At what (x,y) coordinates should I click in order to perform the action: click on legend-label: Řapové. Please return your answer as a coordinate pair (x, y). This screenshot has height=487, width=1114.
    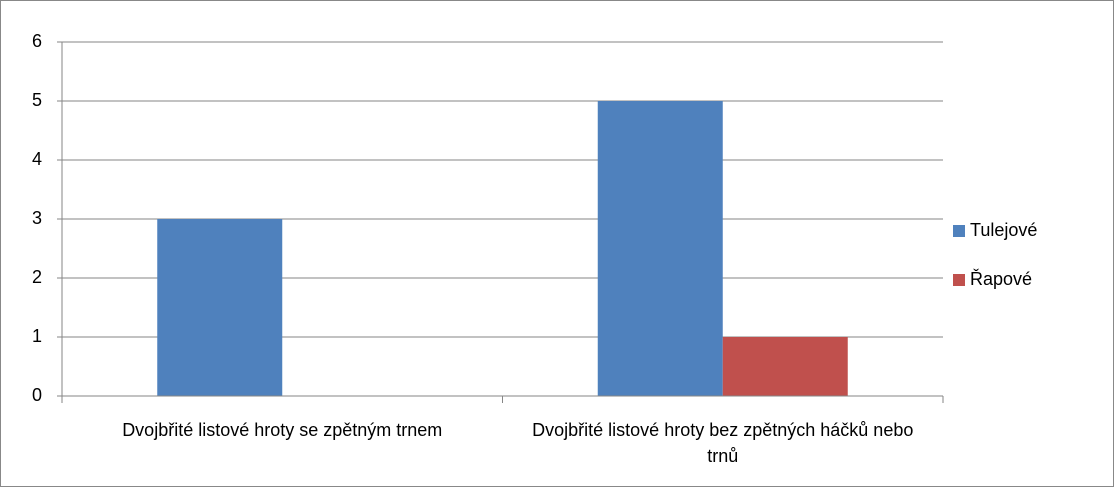
    Looking at the image, I should click on (1001, 279).